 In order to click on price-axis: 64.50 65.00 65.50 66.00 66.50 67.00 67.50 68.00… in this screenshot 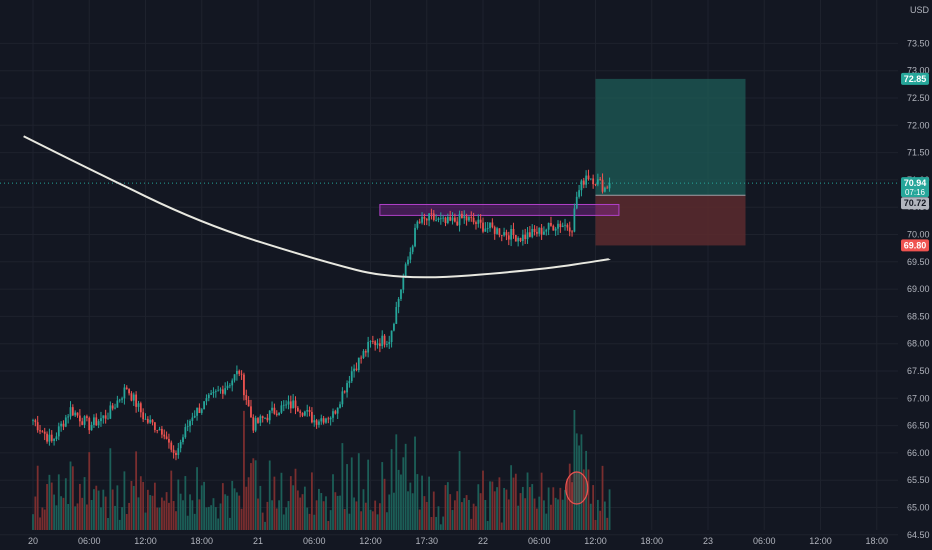, I will do `click(915, 289)`.